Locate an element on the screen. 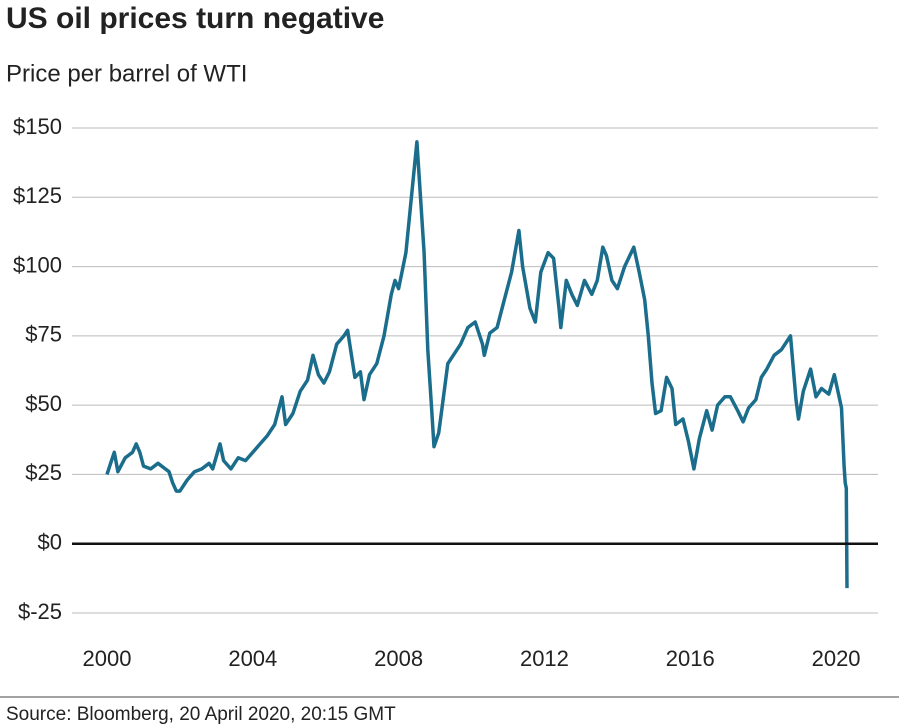 This screenshot has width=899, height=728. y-tick-label: $50 is located at coordinates (43, 403).